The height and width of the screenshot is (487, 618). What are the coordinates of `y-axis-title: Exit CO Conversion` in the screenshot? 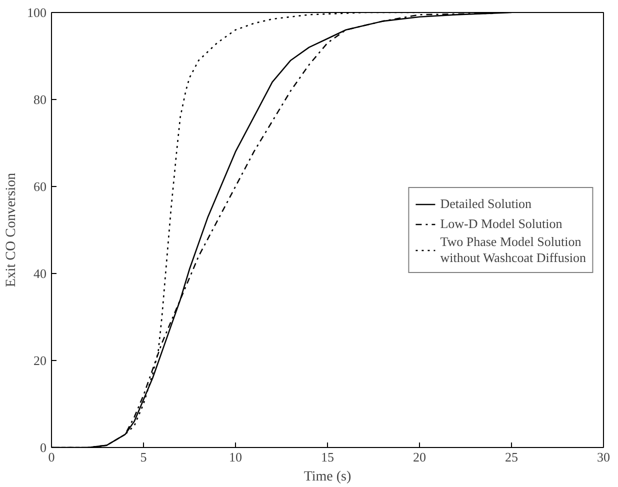 It's located at (11, 230).